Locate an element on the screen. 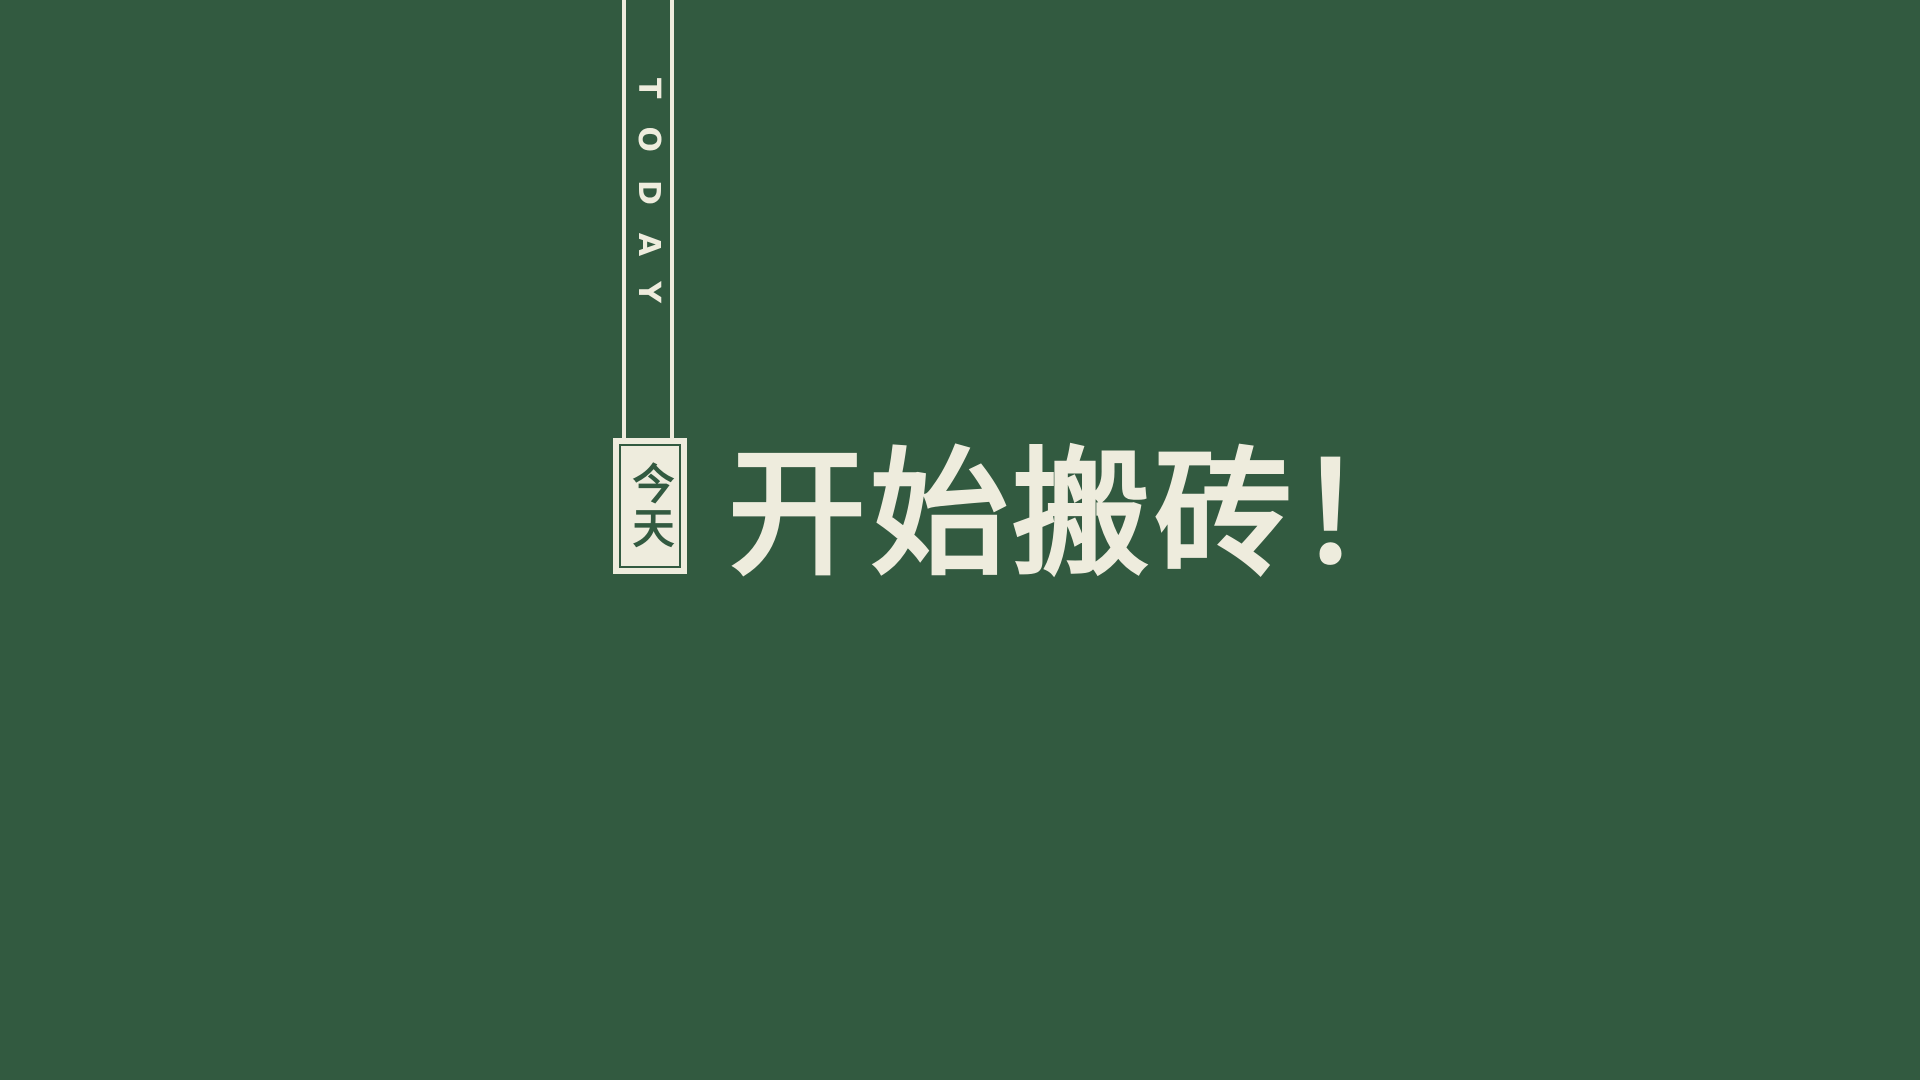 The height and width of the screenshot is (1080, 1920). tag-label: 今天 is located at coordinates (650, 506).